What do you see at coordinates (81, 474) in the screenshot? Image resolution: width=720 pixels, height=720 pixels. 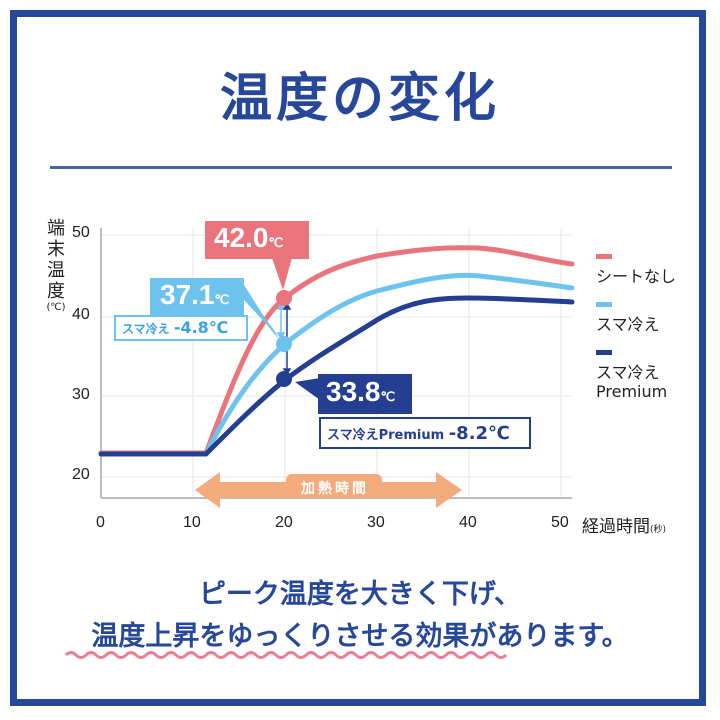 I see `y-tick-20: 20` at bounding box center [81, 474].